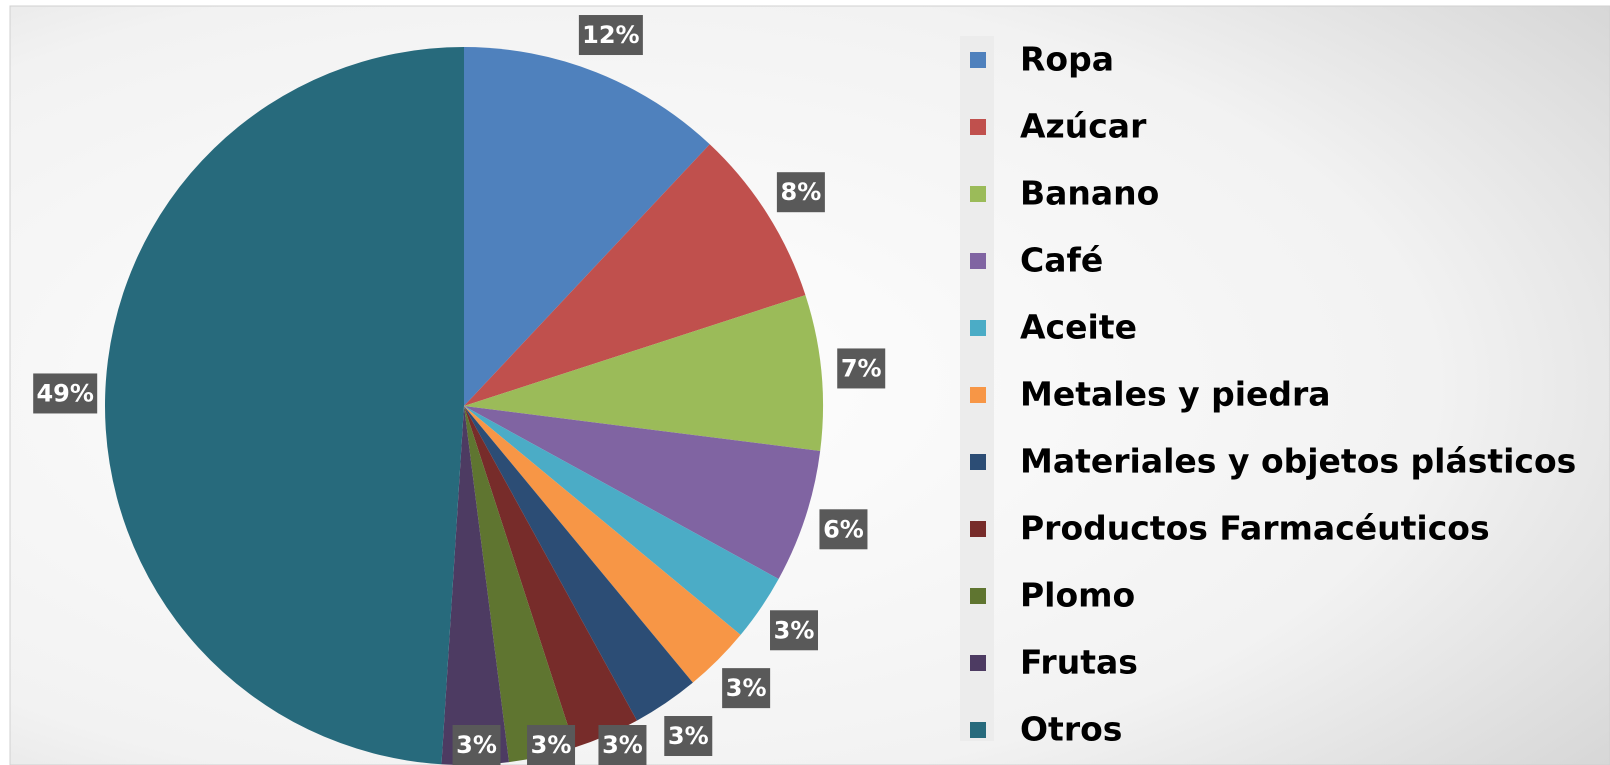  I want to click on legend-label: Otros, so click(1071, 729).